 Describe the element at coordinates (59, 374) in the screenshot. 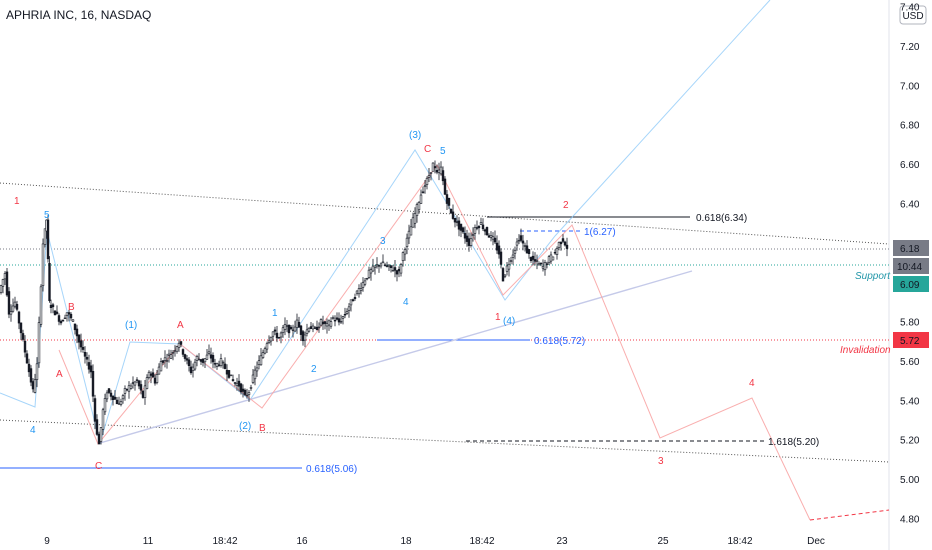

I see `wave-label: A` at that location.